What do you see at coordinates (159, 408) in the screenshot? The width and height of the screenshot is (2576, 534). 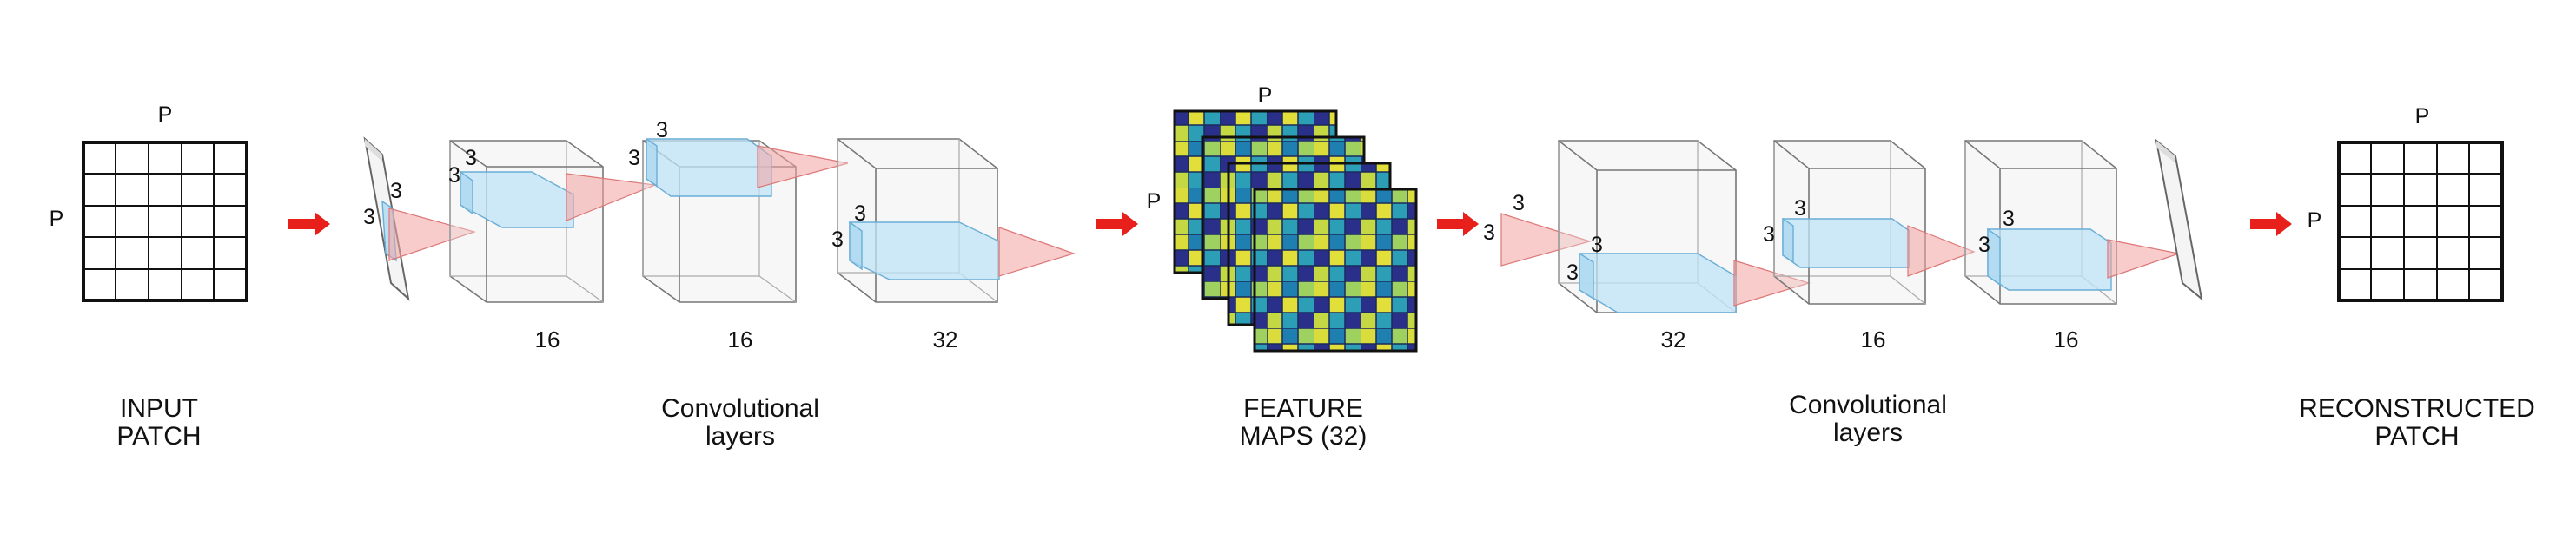 I see `input-caption-line1: INPUT` at bounding box center [159, 408].